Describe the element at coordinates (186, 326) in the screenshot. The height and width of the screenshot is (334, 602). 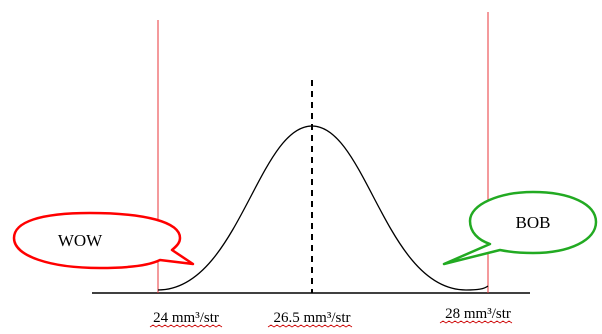
I see `squiggle-underline-lower` at that location.